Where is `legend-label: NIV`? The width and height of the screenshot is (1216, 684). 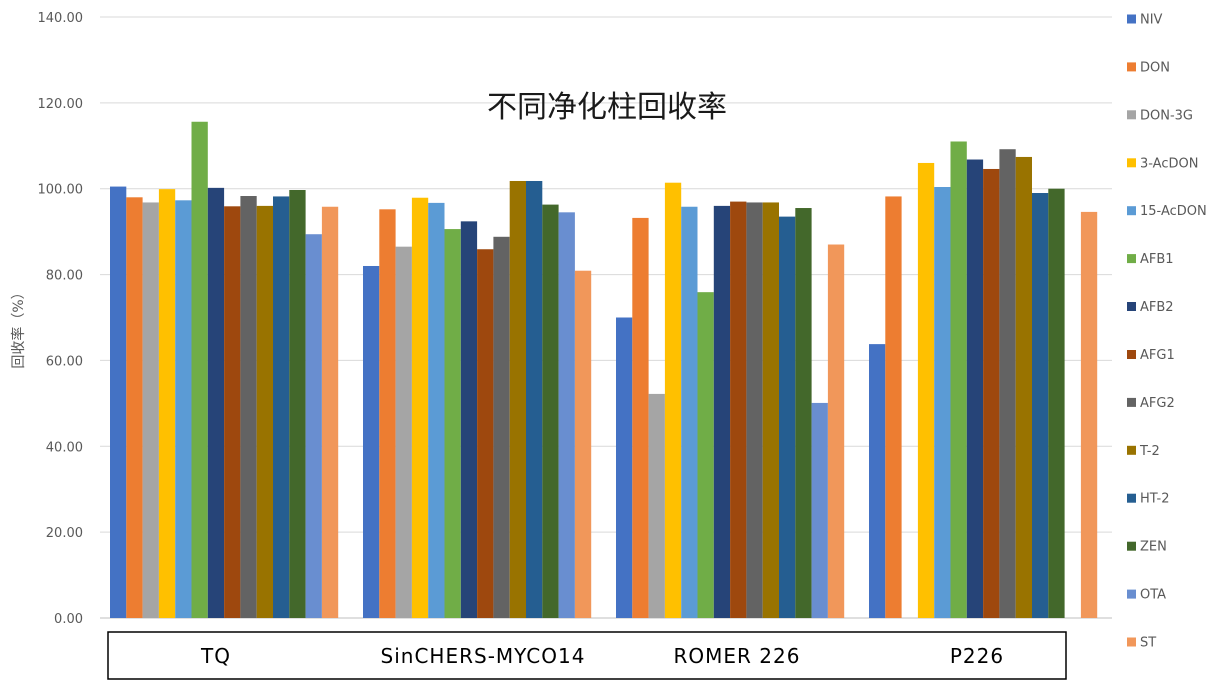
legend-label: NIV is located at coordinates (1151, 20).